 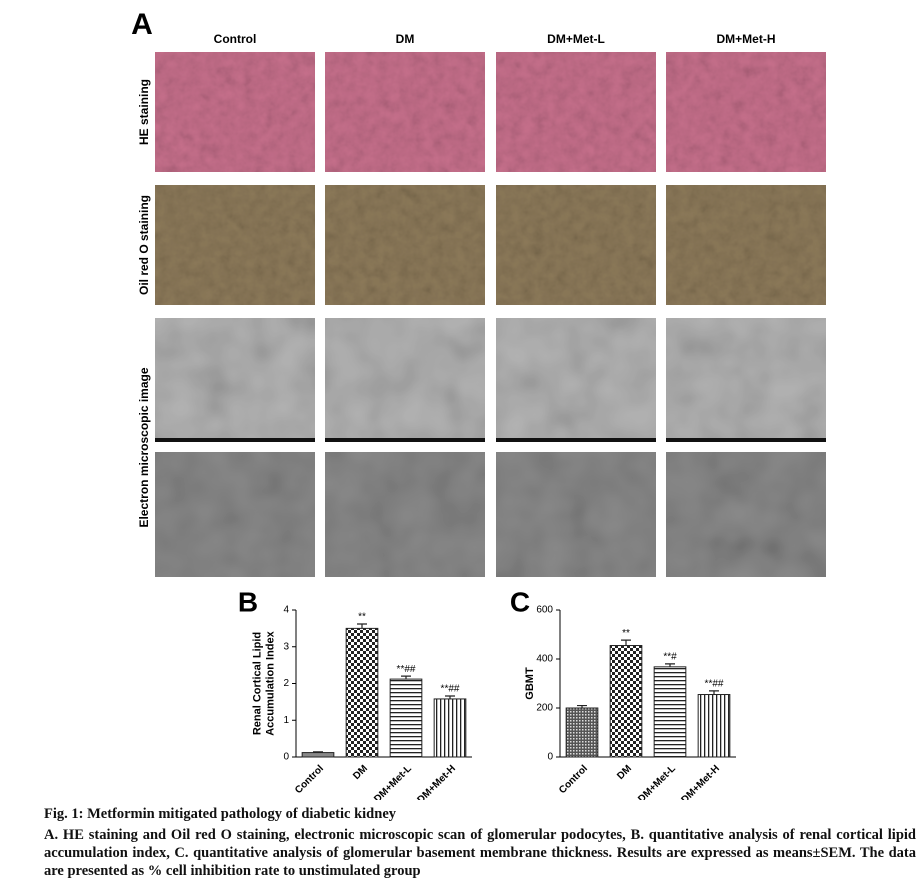 I want to click on column-header: DM+Met-L, so click(x=576, y=39).